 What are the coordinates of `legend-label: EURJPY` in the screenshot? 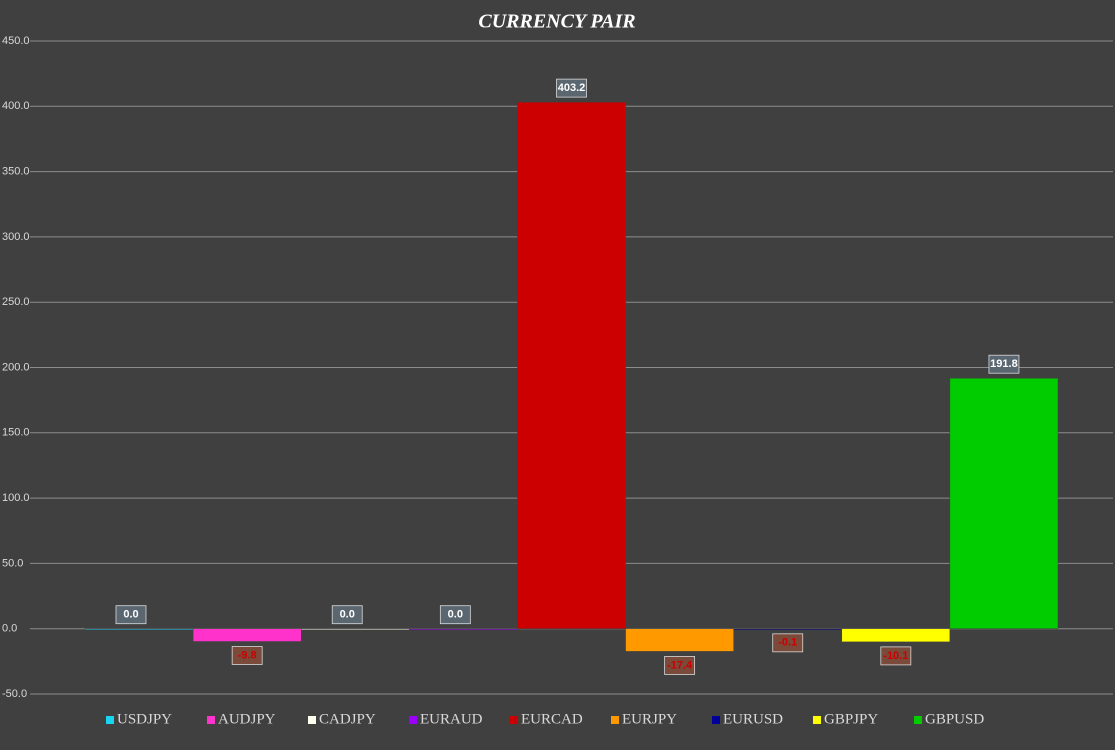 It's located at (649, 719).